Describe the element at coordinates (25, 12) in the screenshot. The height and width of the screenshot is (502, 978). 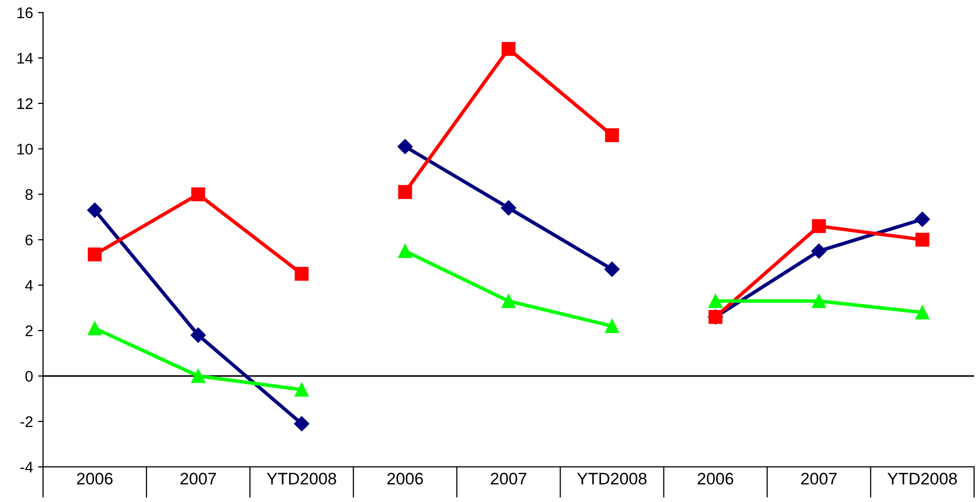
I see `y-tick-label: 16` at that location.